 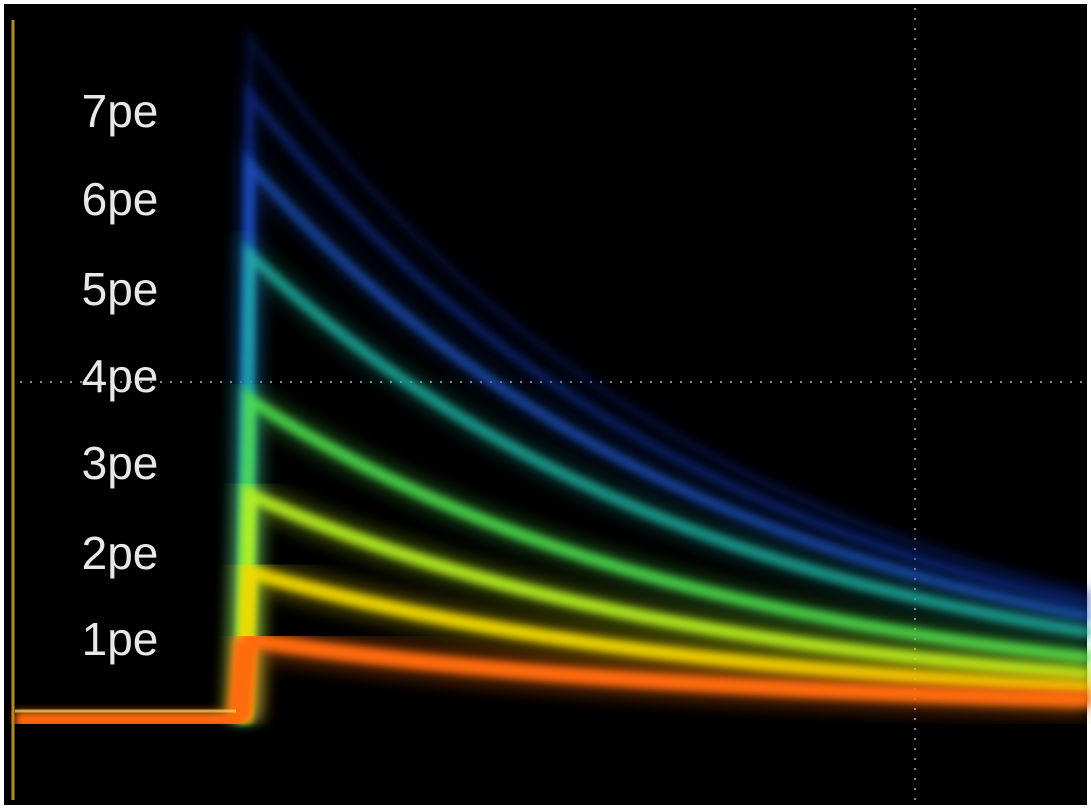 I want to click on pe-label: 6pe, so click(x=120, y=199).